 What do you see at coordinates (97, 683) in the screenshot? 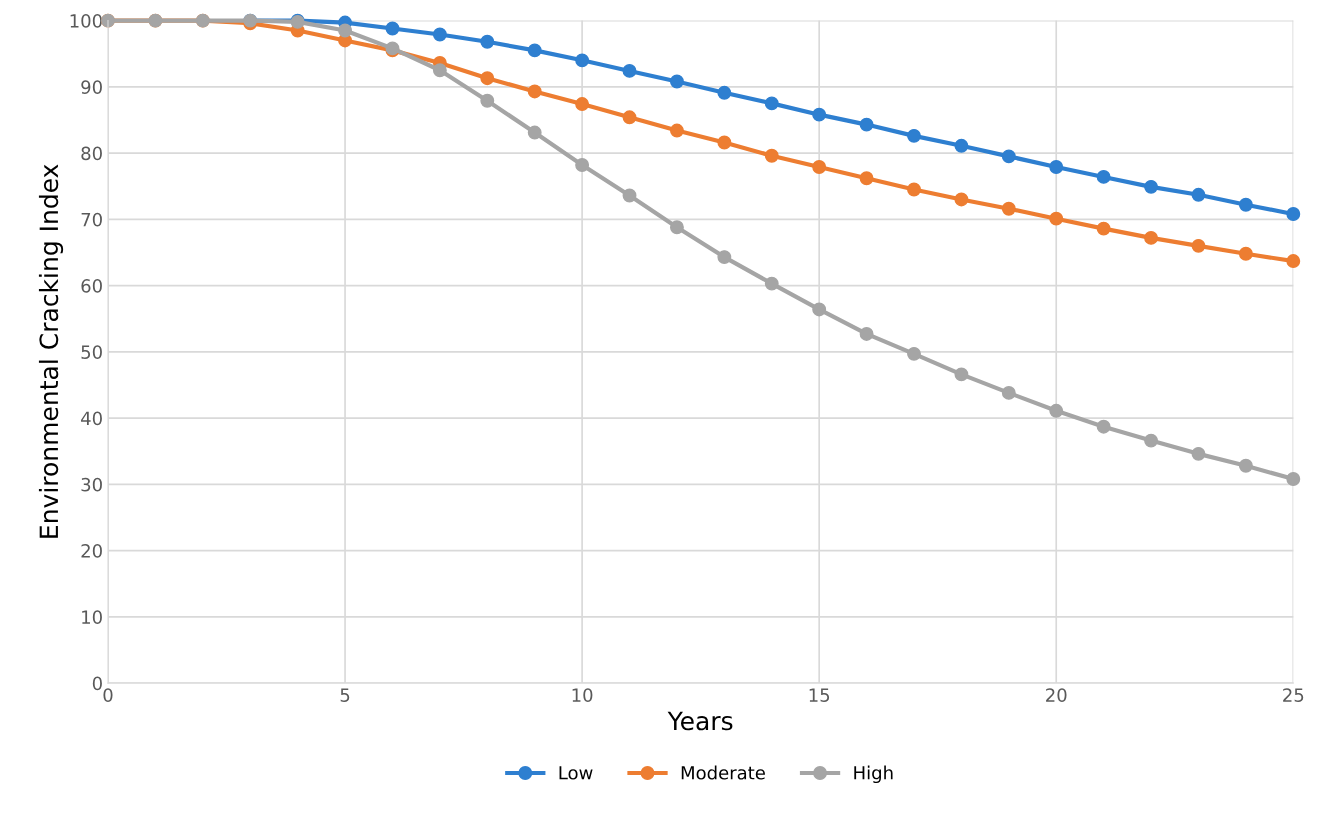
I see `y-tick-label: 0` at bounding box center [97, 683].